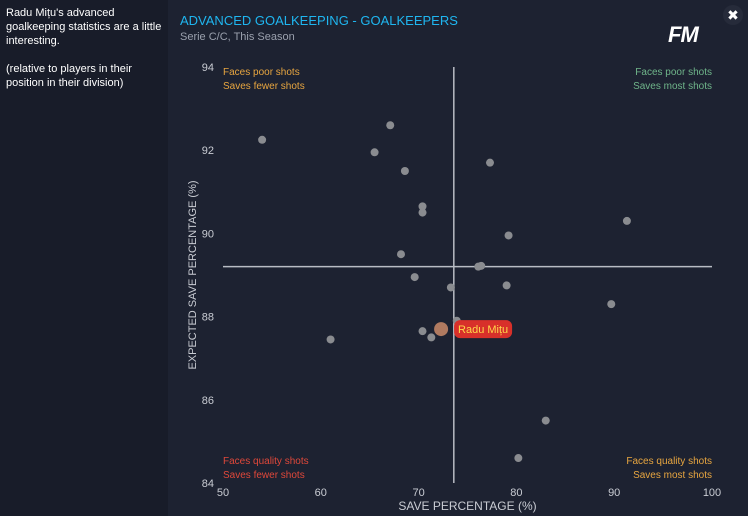 This screenshot has height=516, width=748. What do you see at coordinates (672, 80) in the screenshot?
I see `quadrant-top-right: Faces poor shots Saves most shots` at bounding box center [672, 80].